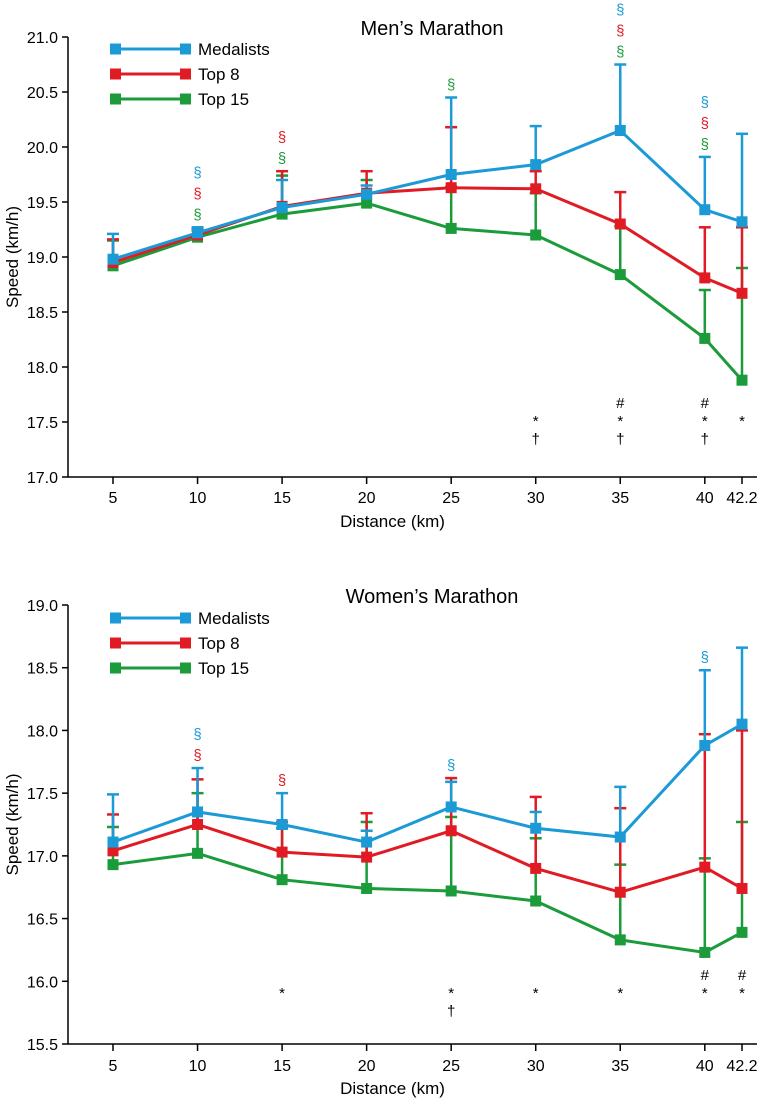 The image size is (765, 1106). I want to click on series-top-8-errorbars, so click(427, 209).